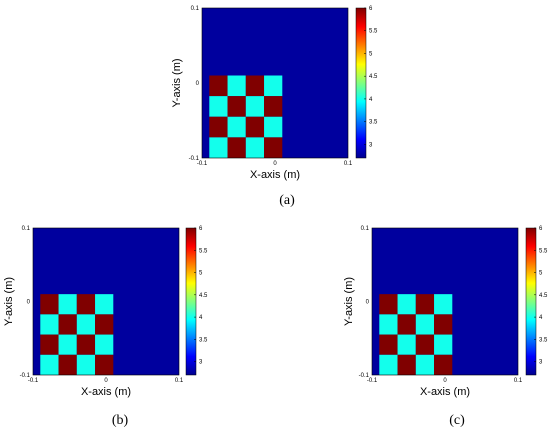  I want to click on panel-caption: (c), so click(457, 420).